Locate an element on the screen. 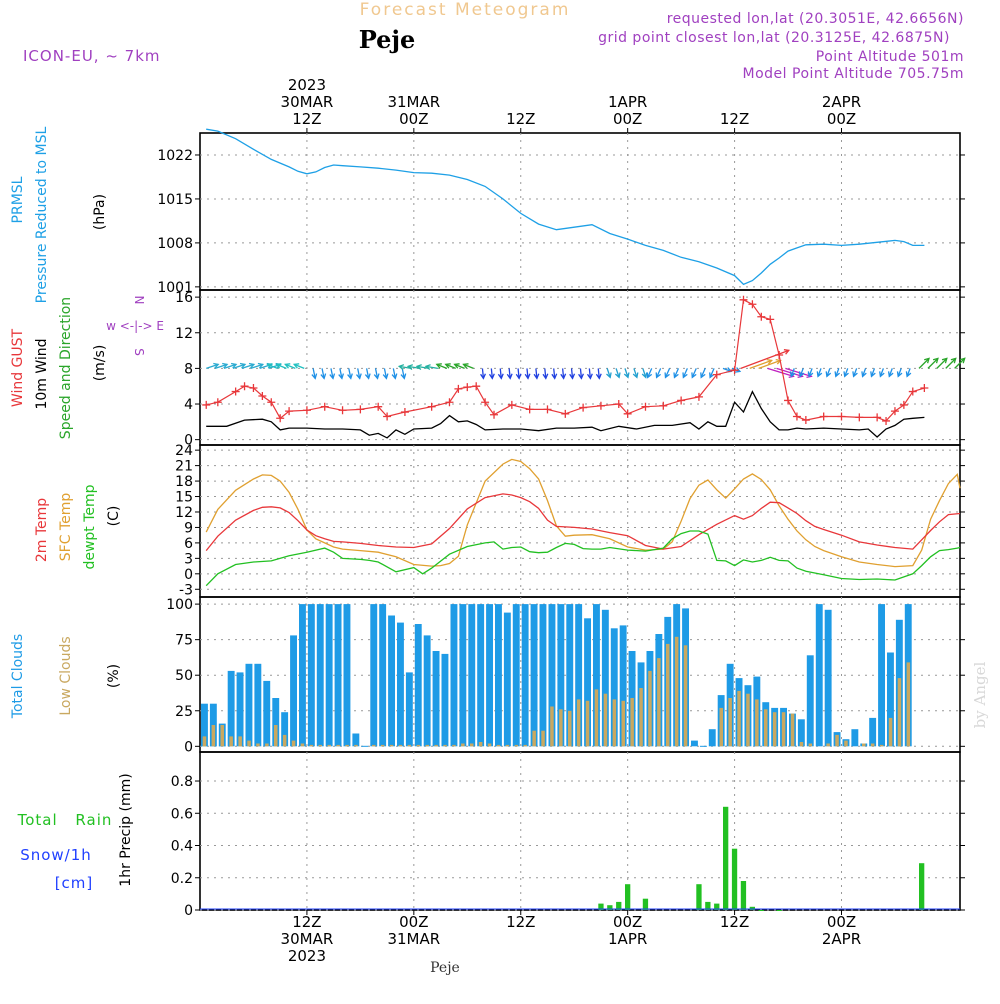 Image resolution: width=1000 pixels, height=1004 pixels. panel-frame-precip is located at coordinates (580, 831).